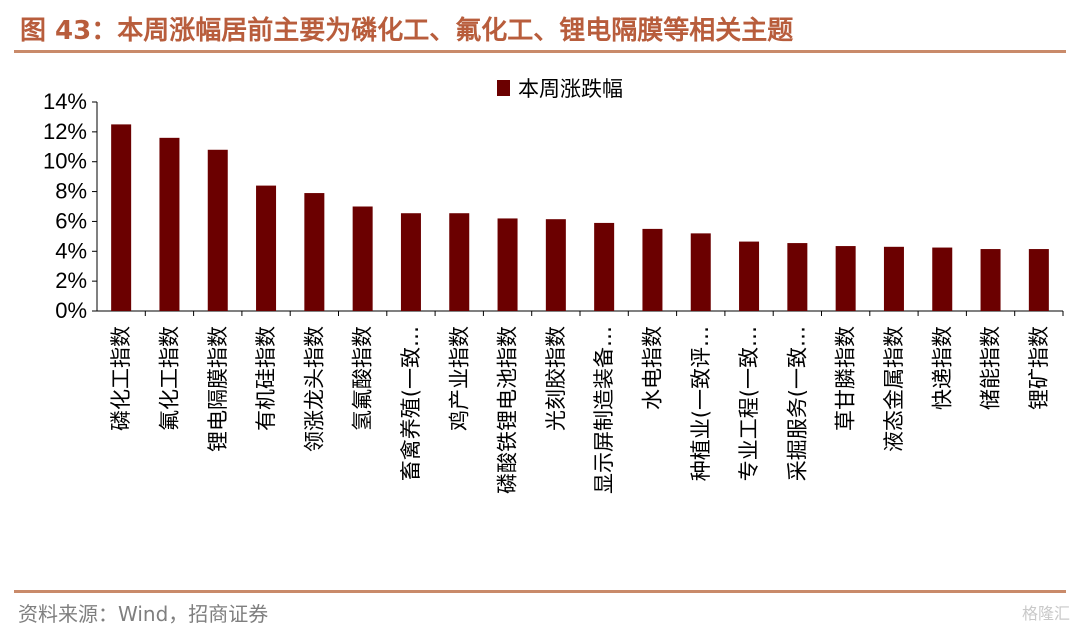 The image size is (1080, 627). Describe the element at coordinates (991, 368) in the screenshot. I see `category-label: 储能指数` at that location.